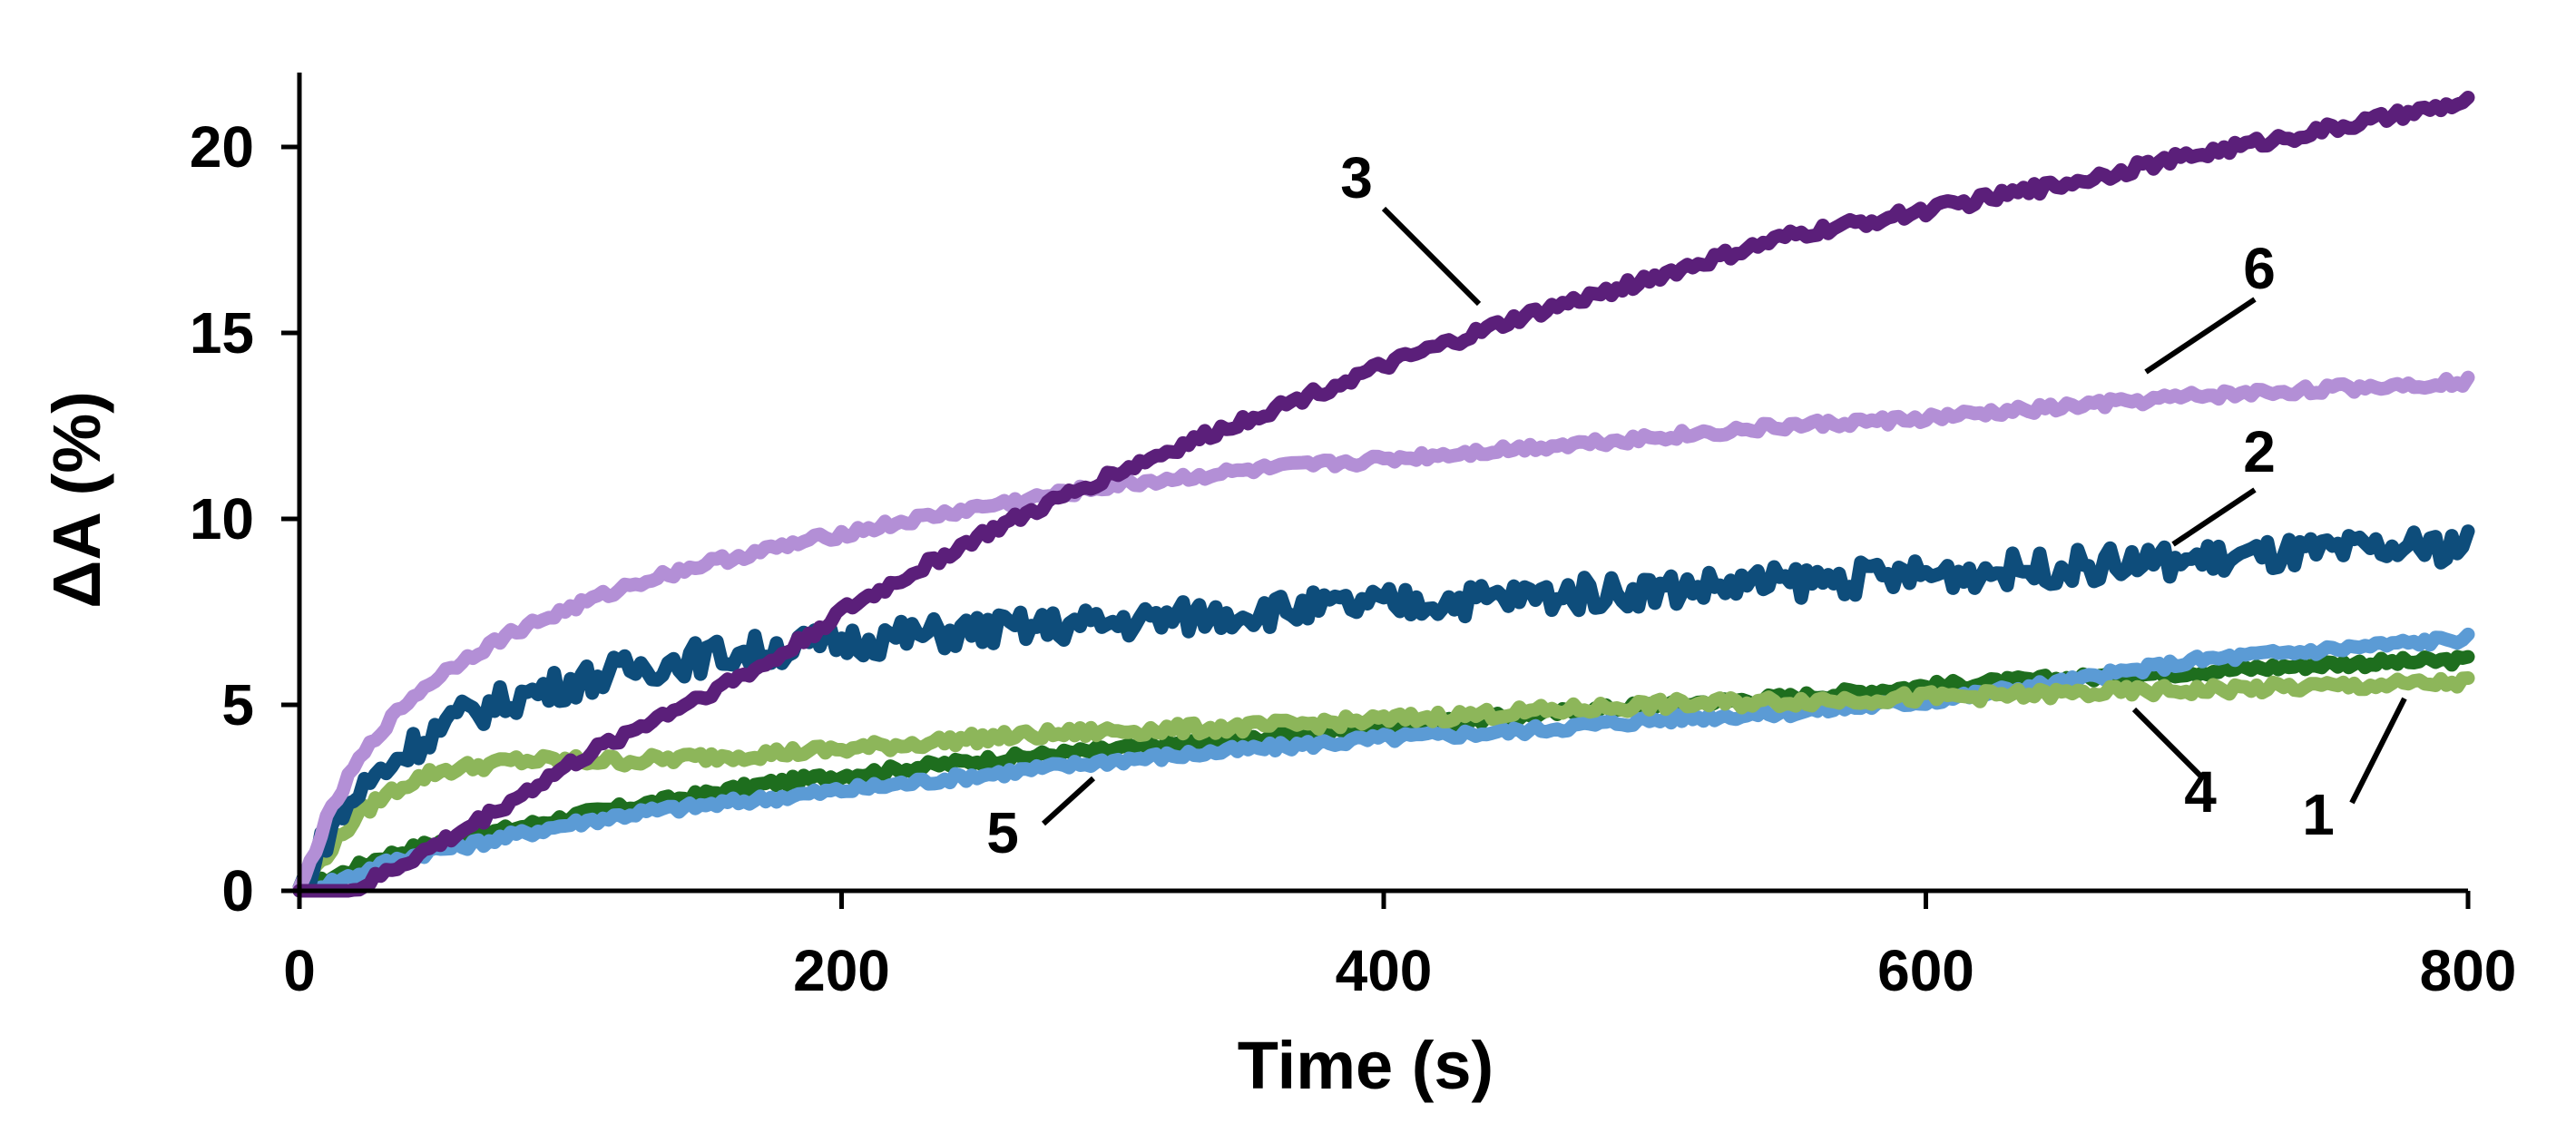  I want to click on series-label-1-leader, so click(2378, 751).